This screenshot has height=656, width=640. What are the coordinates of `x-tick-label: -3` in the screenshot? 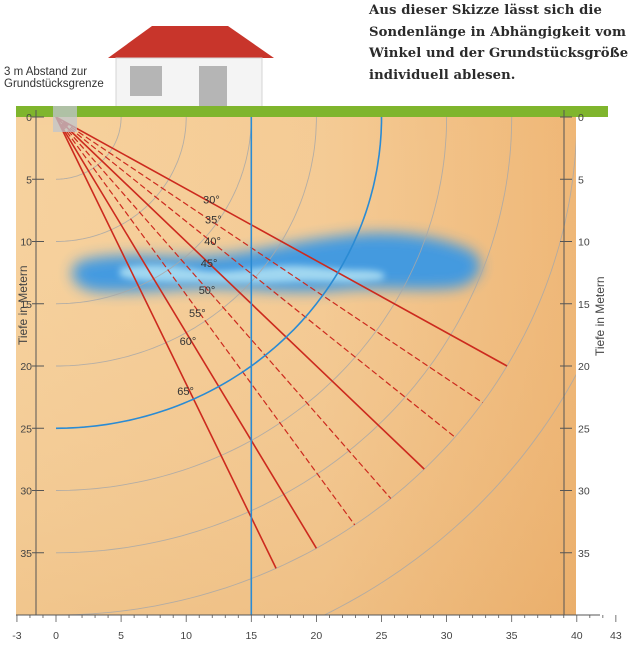 It's located at (16, 636).